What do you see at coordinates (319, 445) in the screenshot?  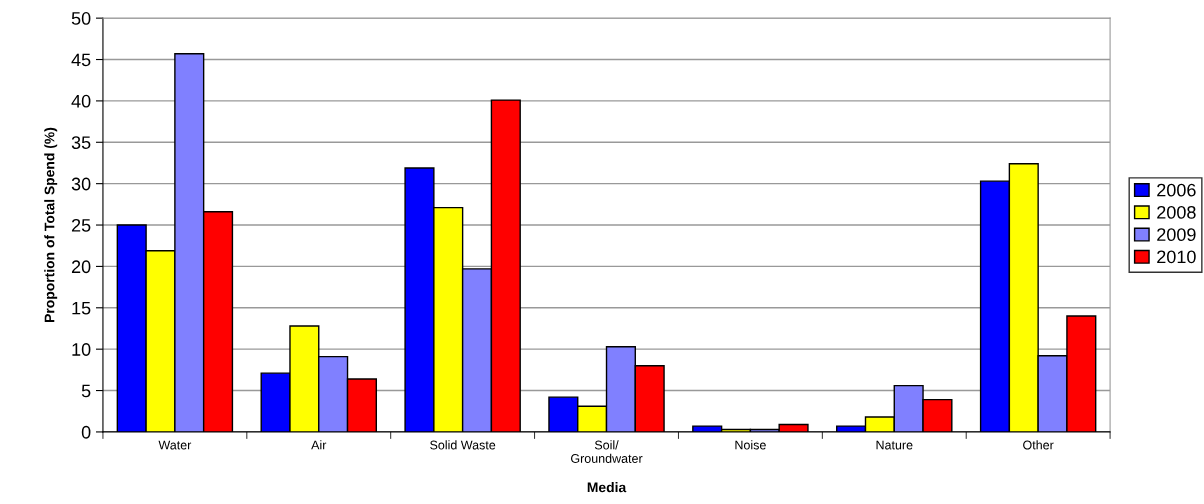 I see `x-tick-label: Air` at bounding box center [319, 445].